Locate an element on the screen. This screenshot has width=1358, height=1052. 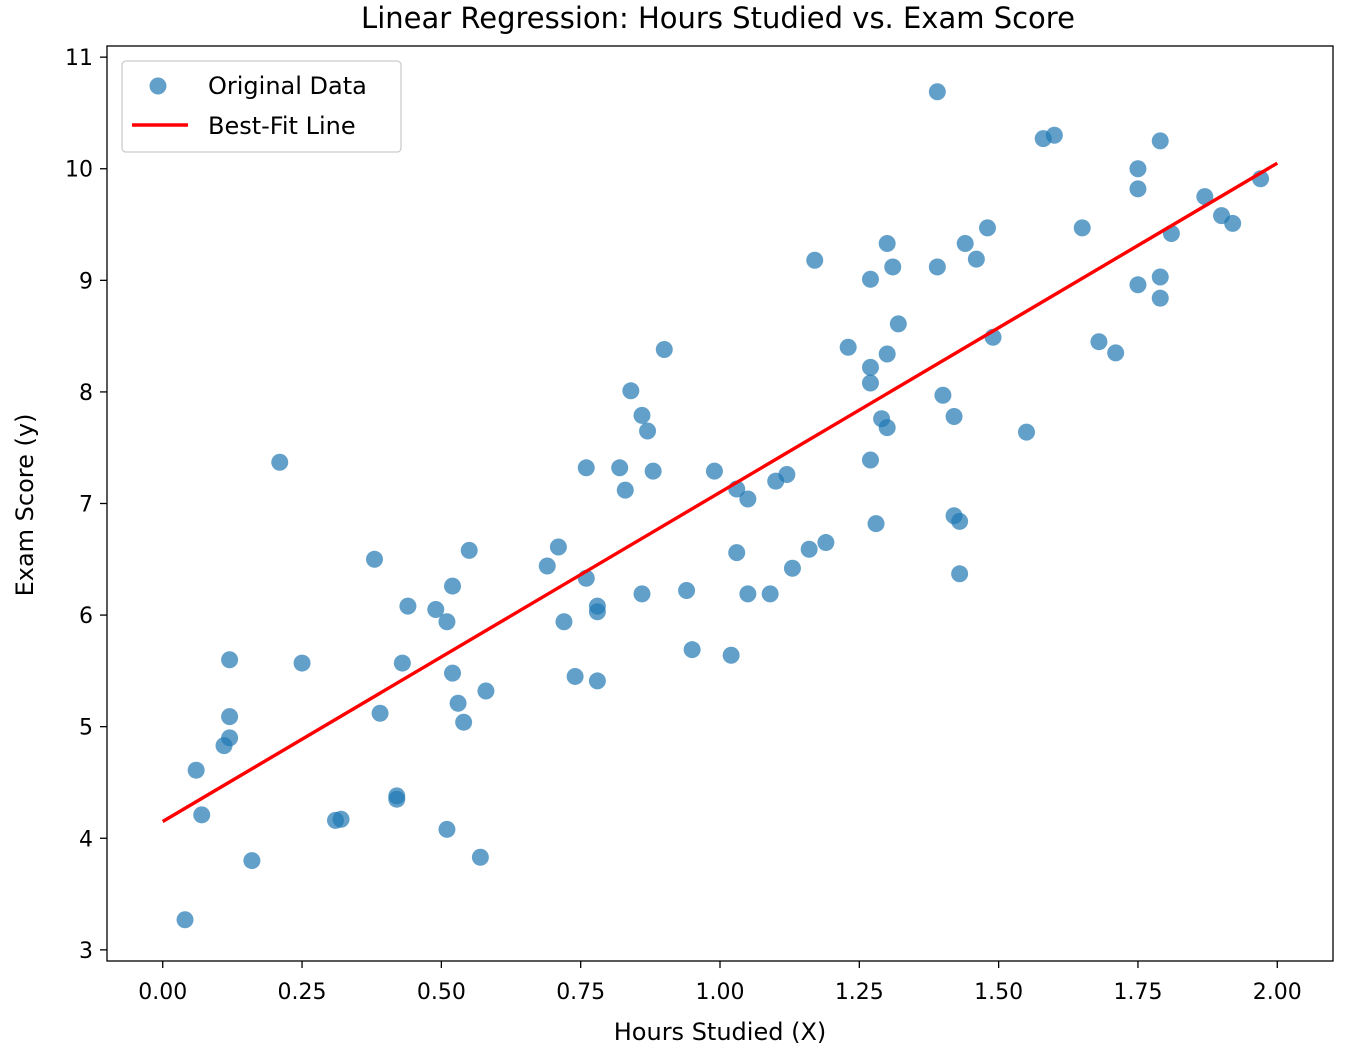
legend-box is located at coordinates (261, 106).